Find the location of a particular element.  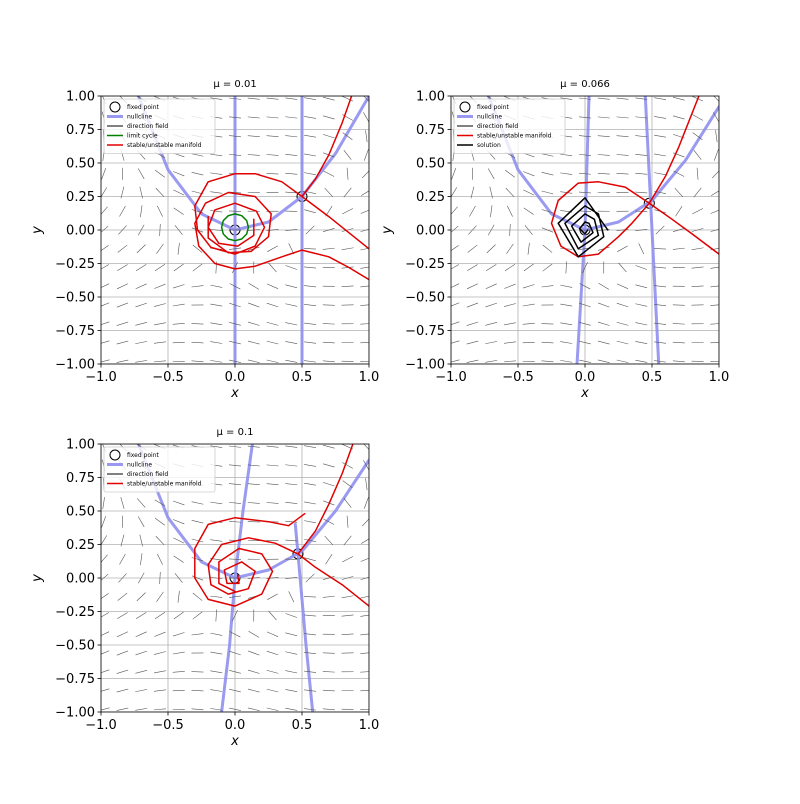

subplot-title: μ = 0.1 is located at coordinates (234, 432).